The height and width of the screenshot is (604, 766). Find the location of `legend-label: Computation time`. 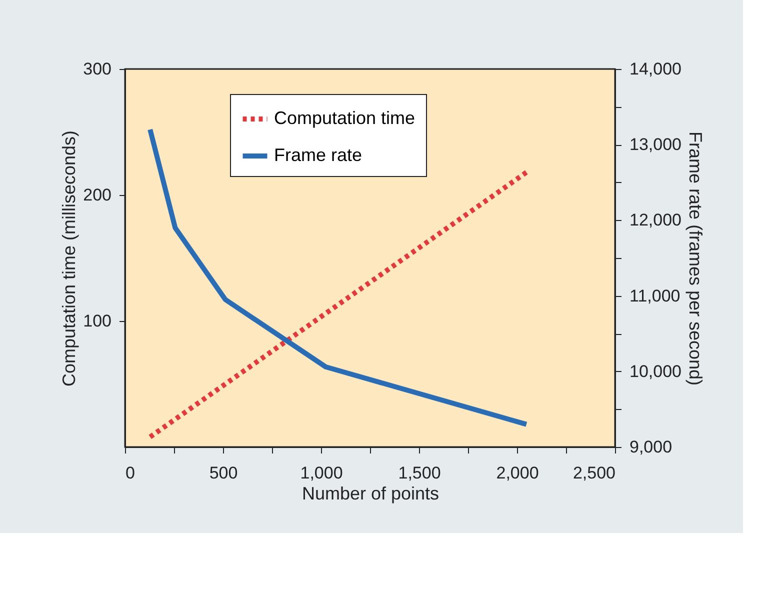

legend-label: Computation time is located at coordinates (345, 118).